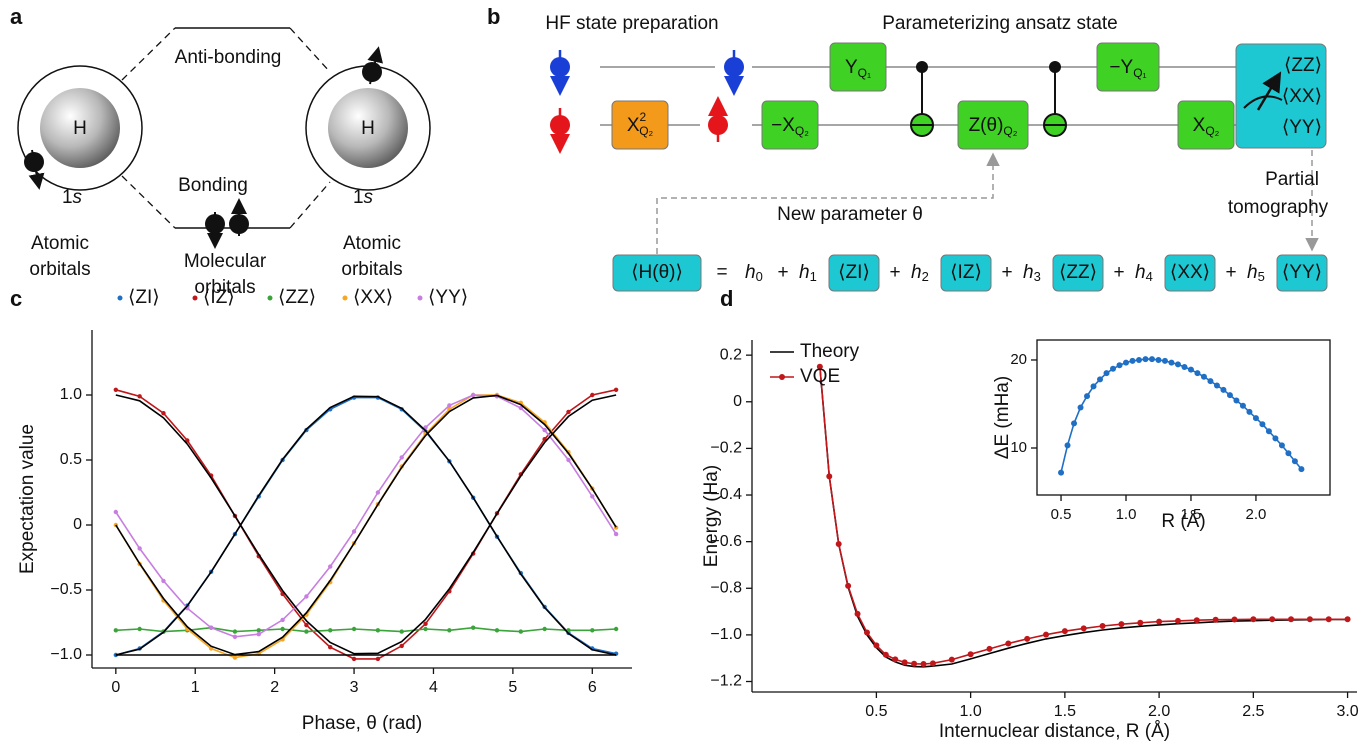 This screenshot has width=1368, height=751. I want to click on theory-line, so click(366, 525).